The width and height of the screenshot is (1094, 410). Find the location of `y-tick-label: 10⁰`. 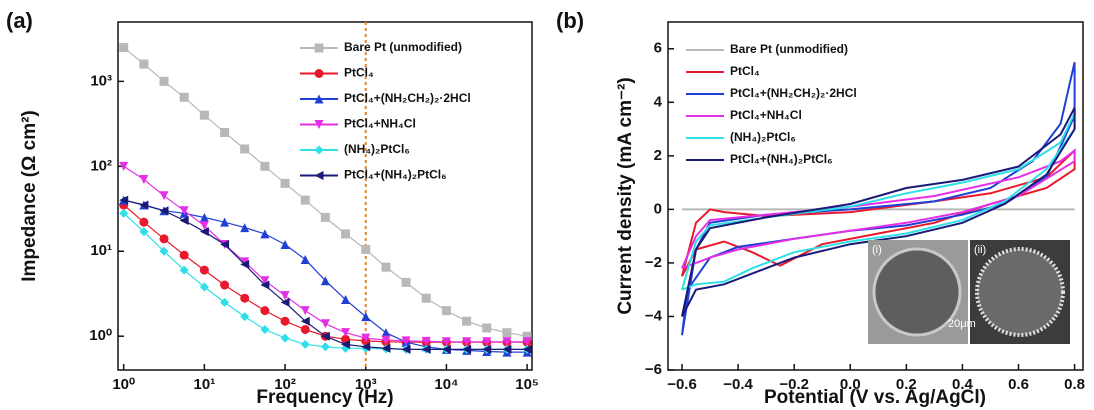

y-tick-label: 10⁰ is located at coordinates (100, 335).